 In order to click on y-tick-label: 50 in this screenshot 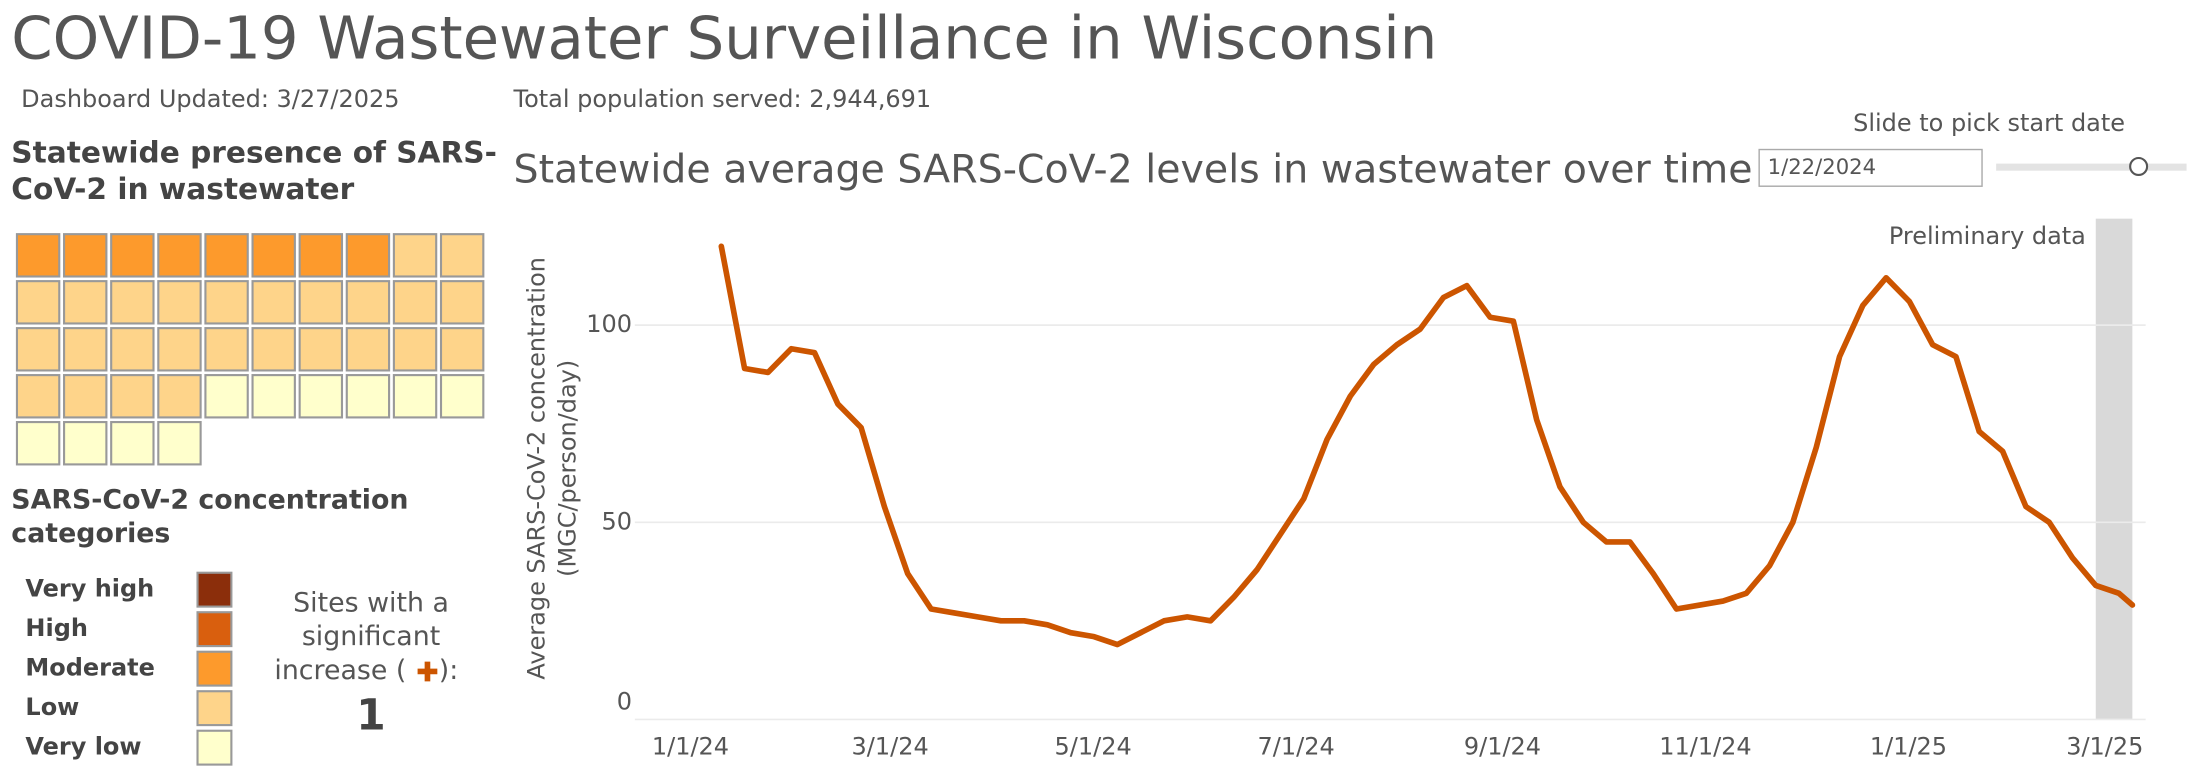, I will do `click(617, 521)`.